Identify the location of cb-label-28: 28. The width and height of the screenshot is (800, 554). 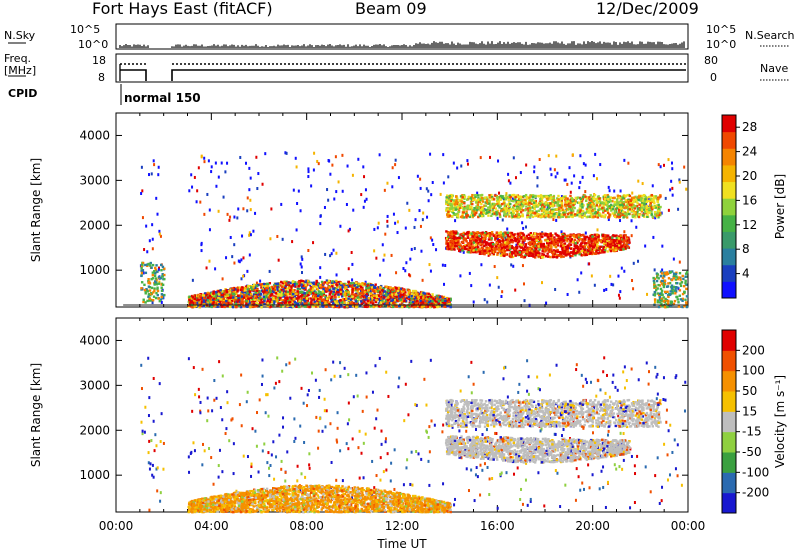
(749, 127).